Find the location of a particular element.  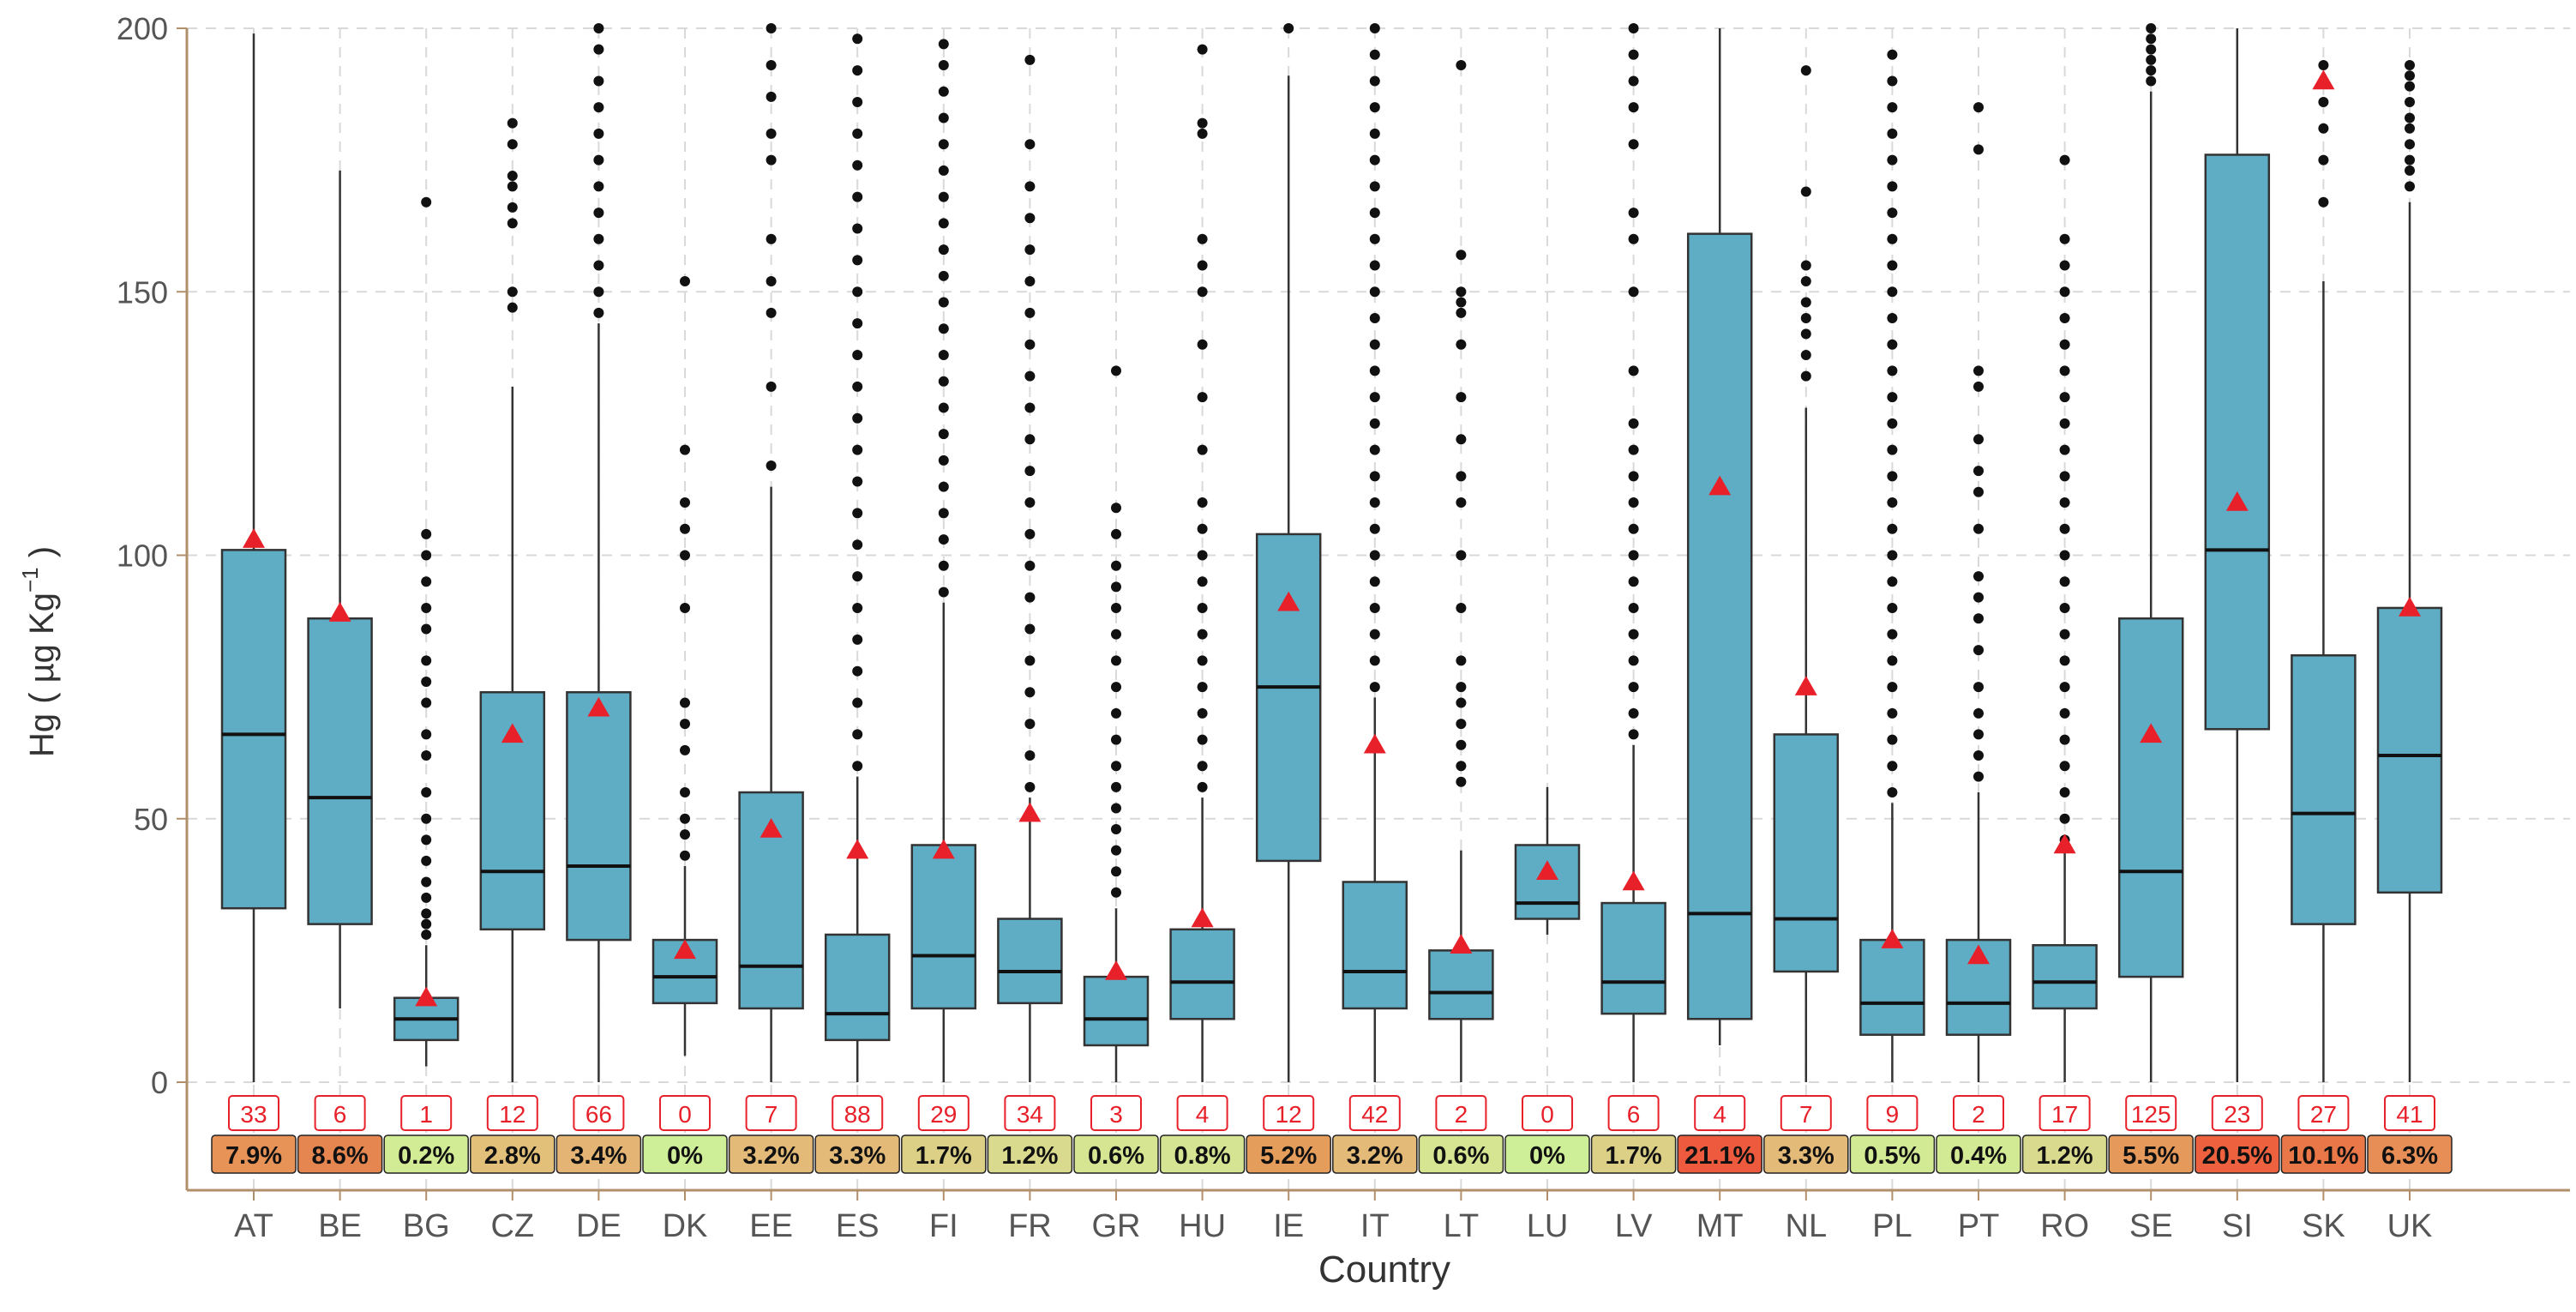

percent-label: 5.2% is located at coordinates (1288, 1156).